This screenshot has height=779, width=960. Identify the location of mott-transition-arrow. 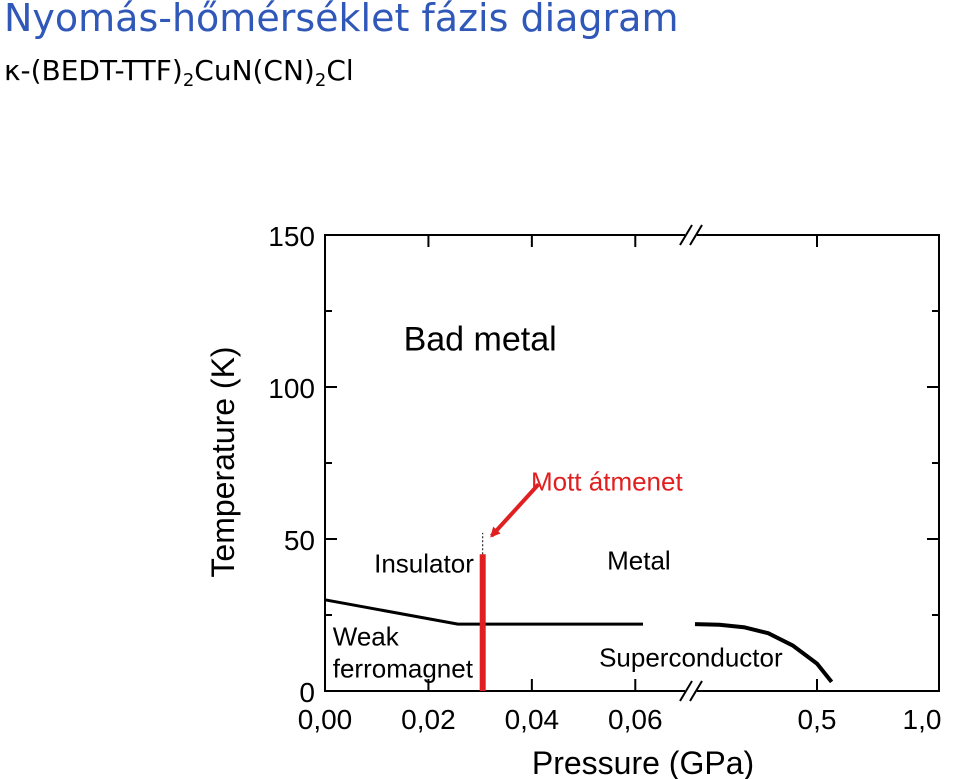
(515, 510).